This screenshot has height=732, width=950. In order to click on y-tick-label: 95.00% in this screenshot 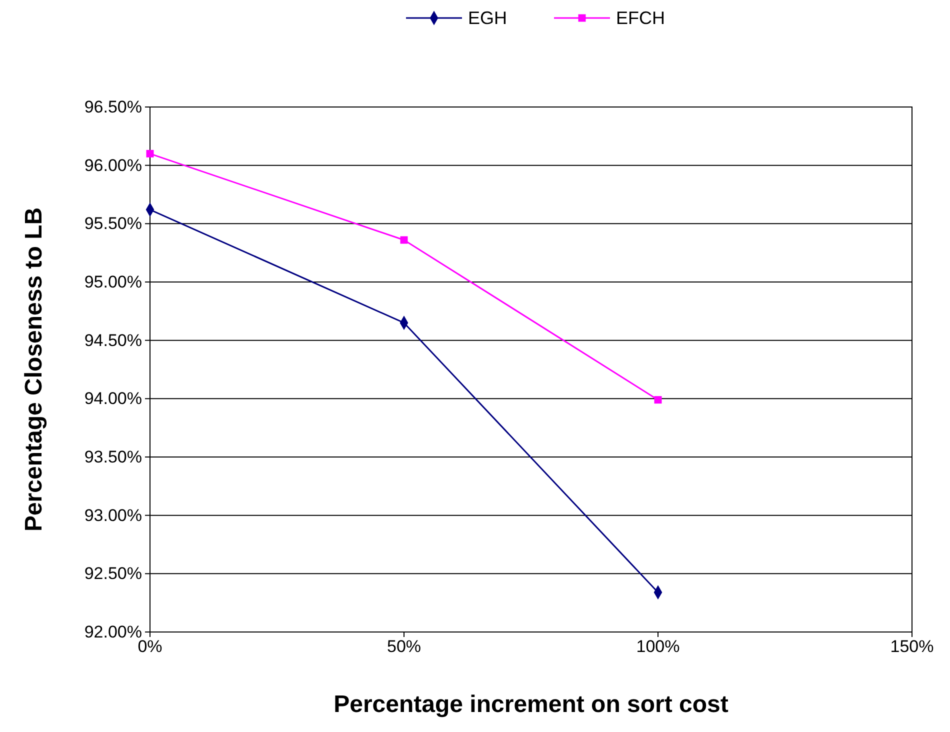, I will do `click(113, 282)`.